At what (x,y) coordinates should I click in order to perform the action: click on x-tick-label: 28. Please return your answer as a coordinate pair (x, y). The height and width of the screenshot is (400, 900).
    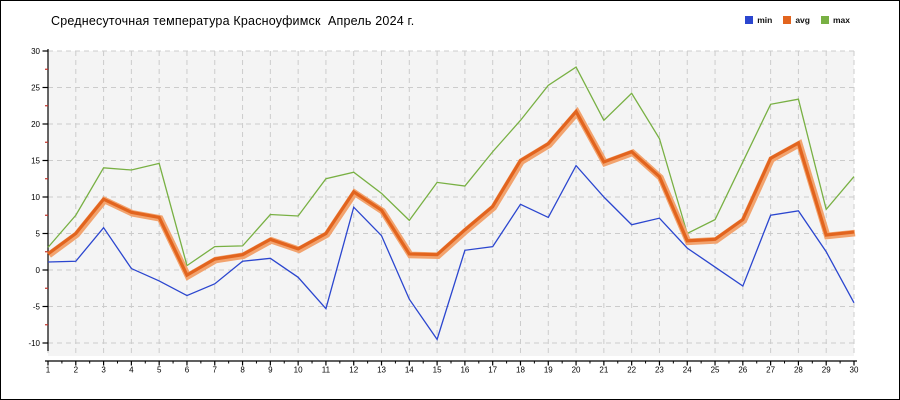
    Looking at the image, I should click on (798, 370).